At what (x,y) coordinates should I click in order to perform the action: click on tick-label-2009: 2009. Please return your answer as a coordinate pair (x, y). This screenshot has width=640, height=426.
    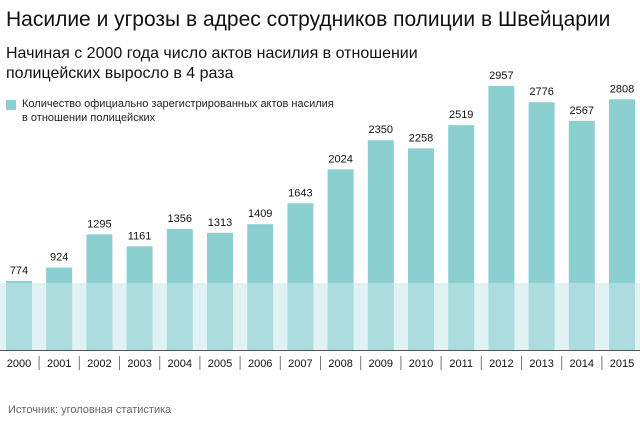
    Looking at the image, I should click on (381, 364).